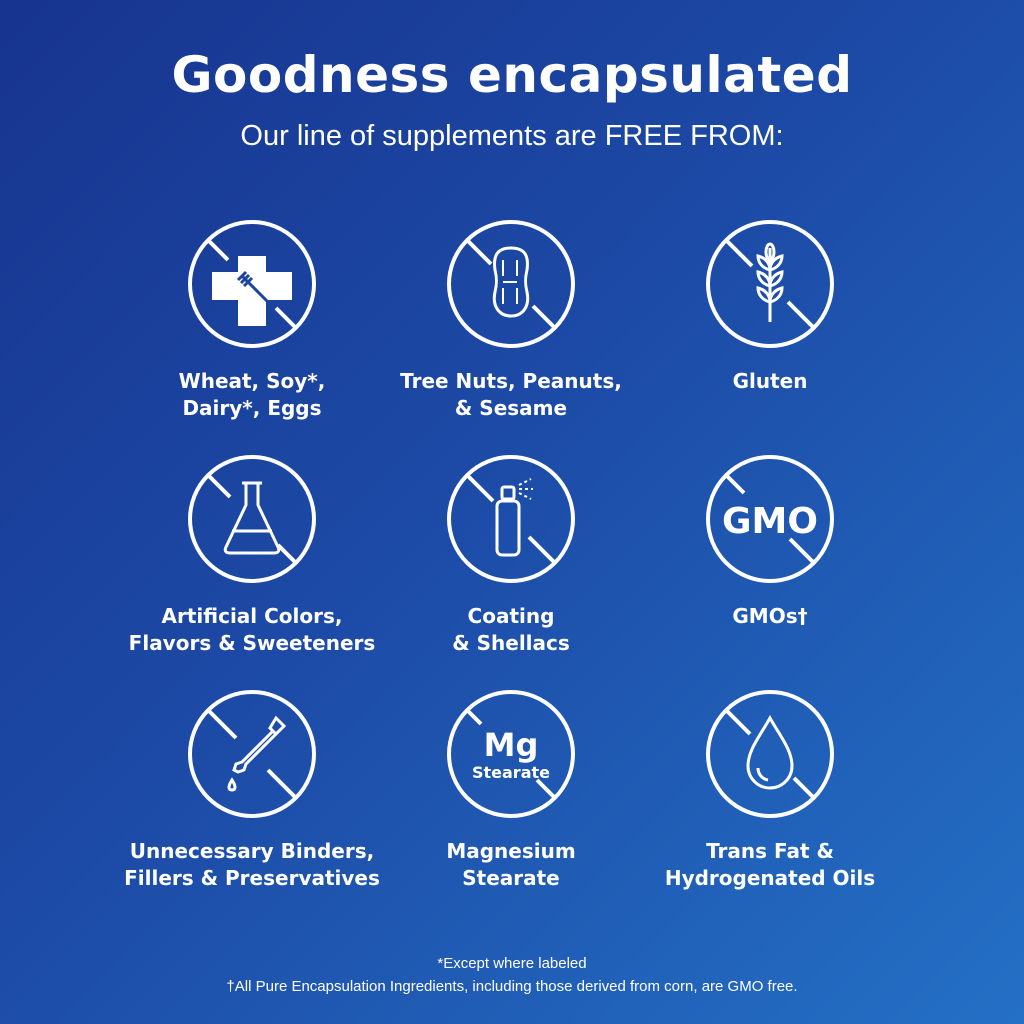 The height and width of the screenshot is (1024, 1024). I want to click on free-from-item-allergens: Wheat, Soy*, Dairy*, Eggs, so click(252, 320).